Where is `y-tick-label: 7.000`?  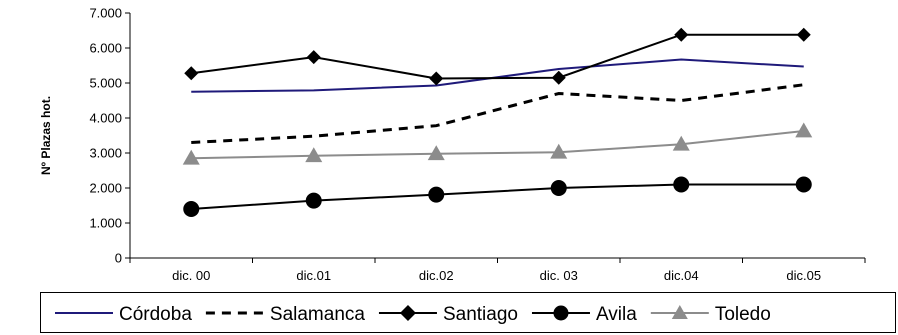
y-tick-label: 7.000 is located at coordinates (105, 13).